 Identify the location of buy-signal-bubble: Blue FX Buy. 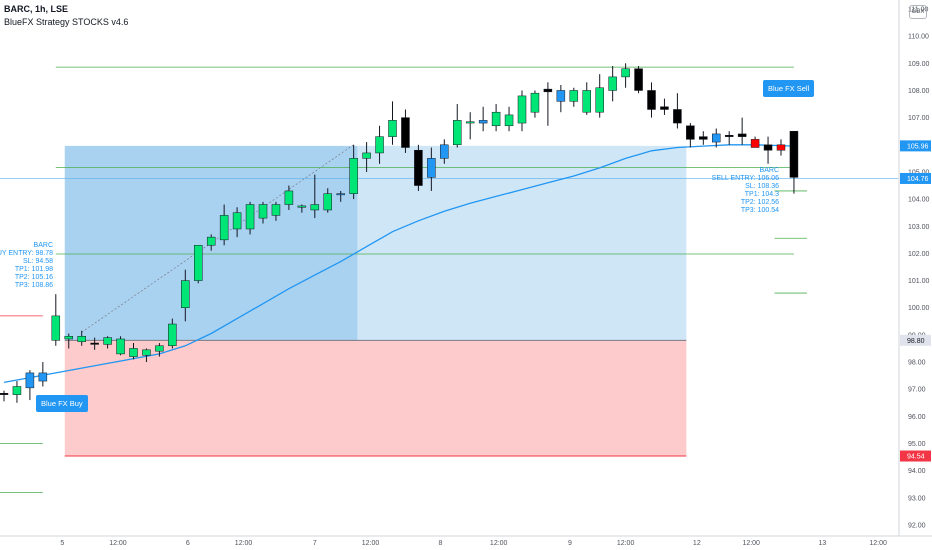
(62, 403).